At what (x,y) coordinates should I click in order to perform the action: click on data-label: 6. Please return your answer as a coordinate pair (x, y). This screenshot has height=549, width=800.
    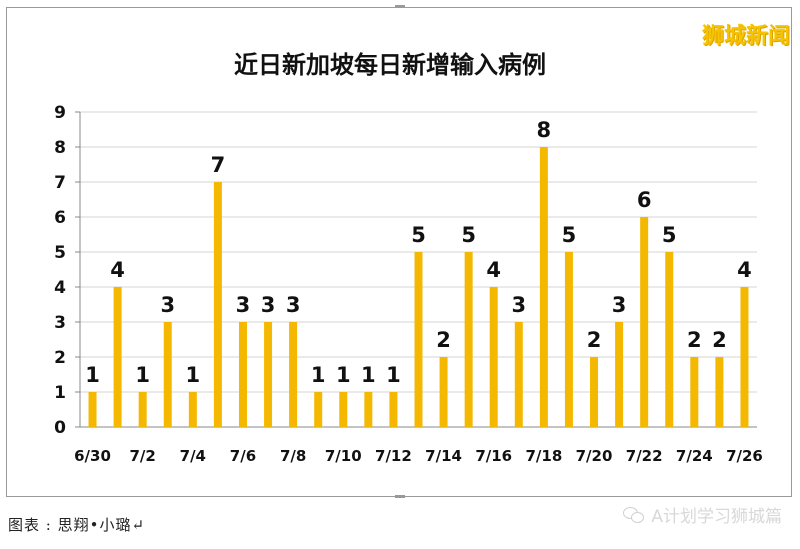
    Looking at the image, I should click on (644, 200).